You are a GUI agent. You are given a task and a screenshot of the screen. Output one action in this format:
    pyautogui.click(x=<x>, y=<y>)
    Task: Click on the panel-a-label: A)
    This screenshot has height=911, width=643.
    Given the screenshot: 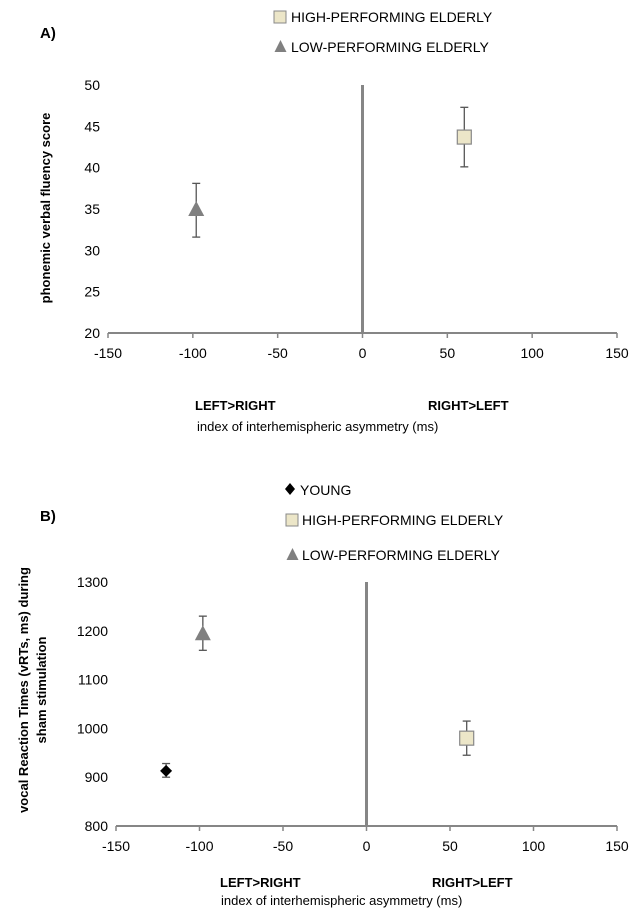 What is the action you would take?
    pyautogui.click(x=48, y=33)
    